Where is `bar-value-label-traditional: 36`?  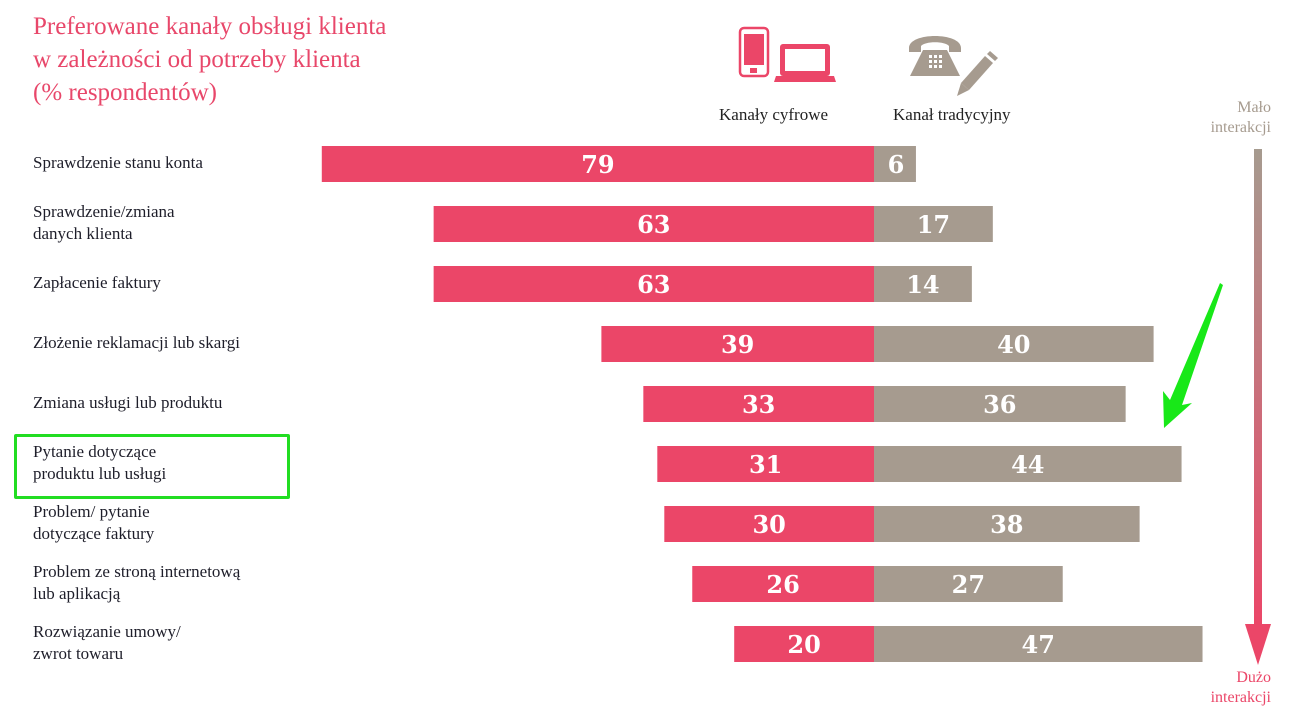
bar-value-label-traditional: 36 is located at coordinates (999, 404).